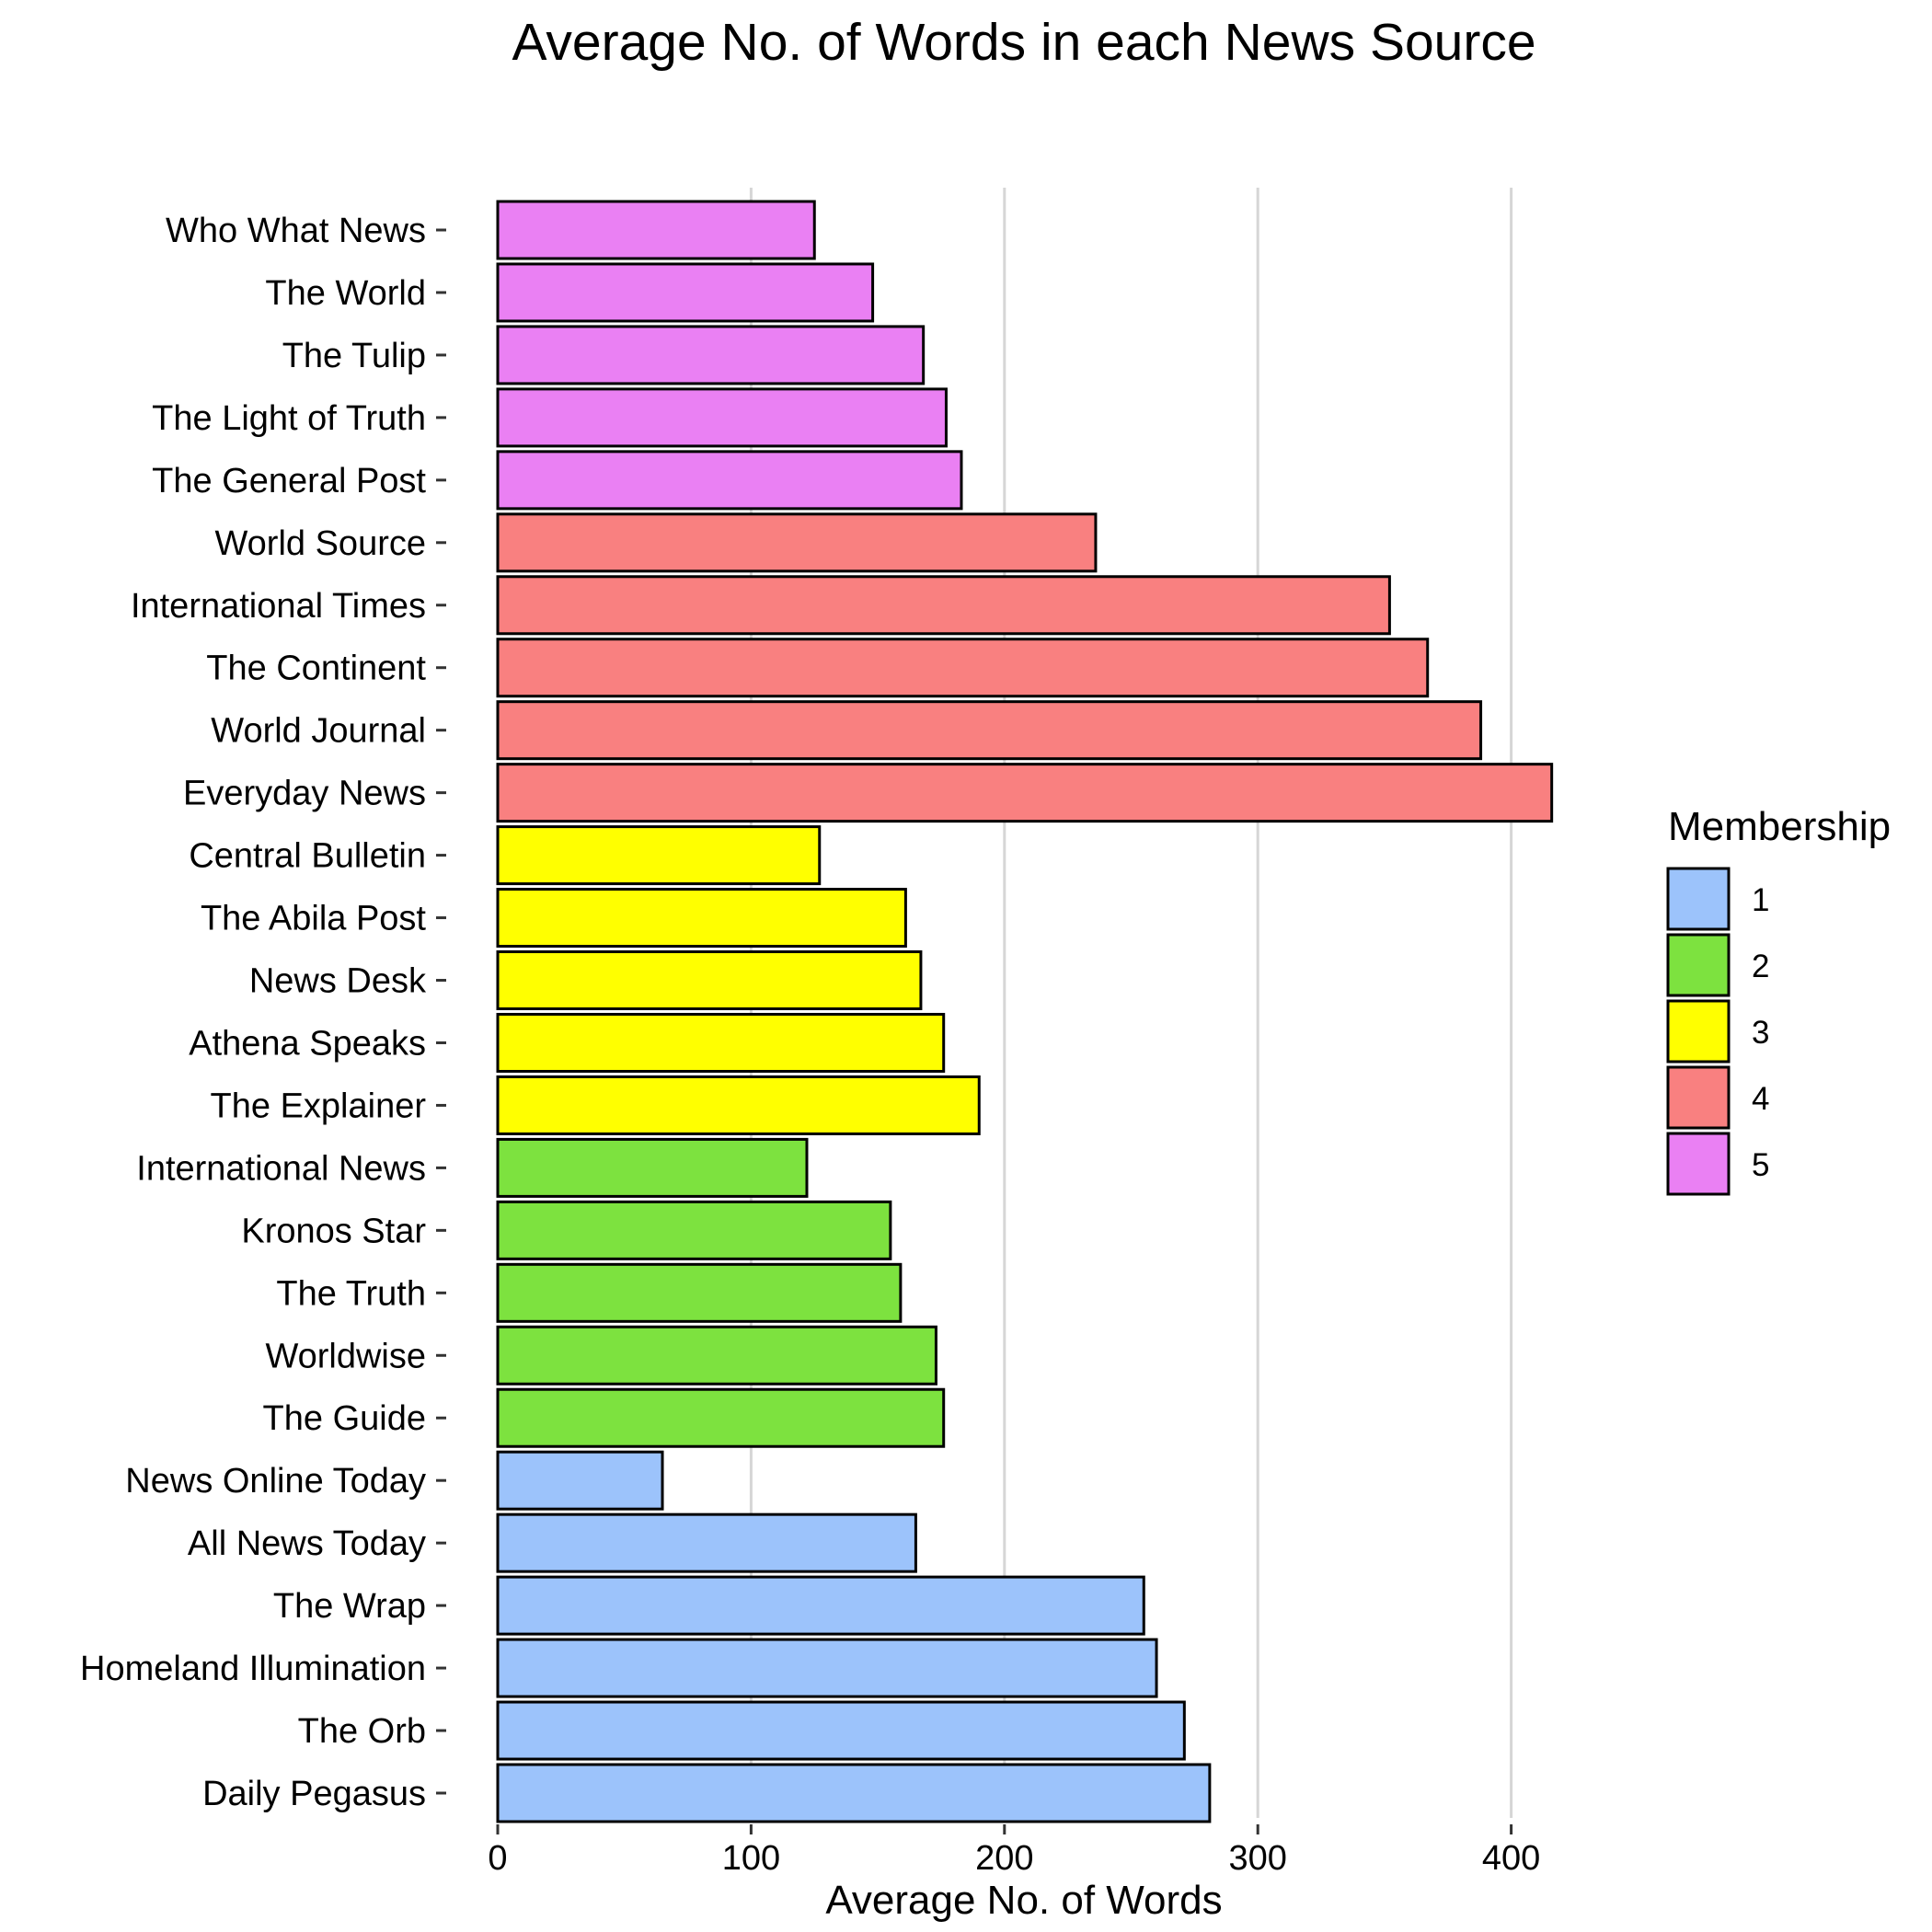 This screenshot has width=1932, height=1932. What do you see at coordinates (721, 1417) in the screenshot?
I see `bar-the-guide` at bounding box center [721, 1417].